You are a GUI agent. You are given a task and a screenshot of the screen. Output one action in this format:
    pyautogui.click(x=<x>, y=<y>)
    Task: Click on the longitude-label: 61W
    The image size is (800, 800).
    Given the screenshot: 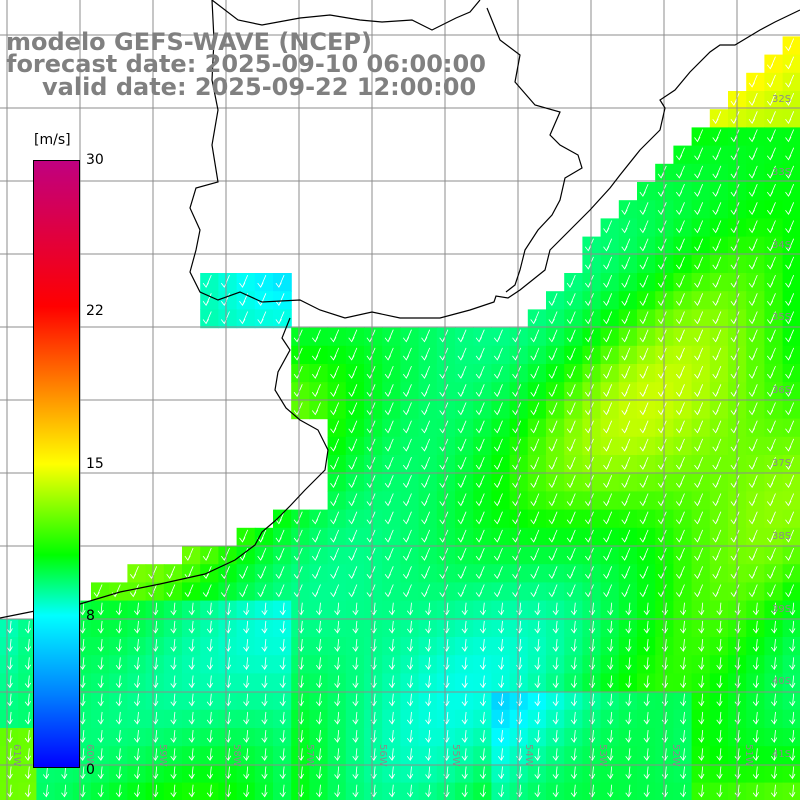 What is the action you would take?
    pyautogui.click(x=16, y=755)
    